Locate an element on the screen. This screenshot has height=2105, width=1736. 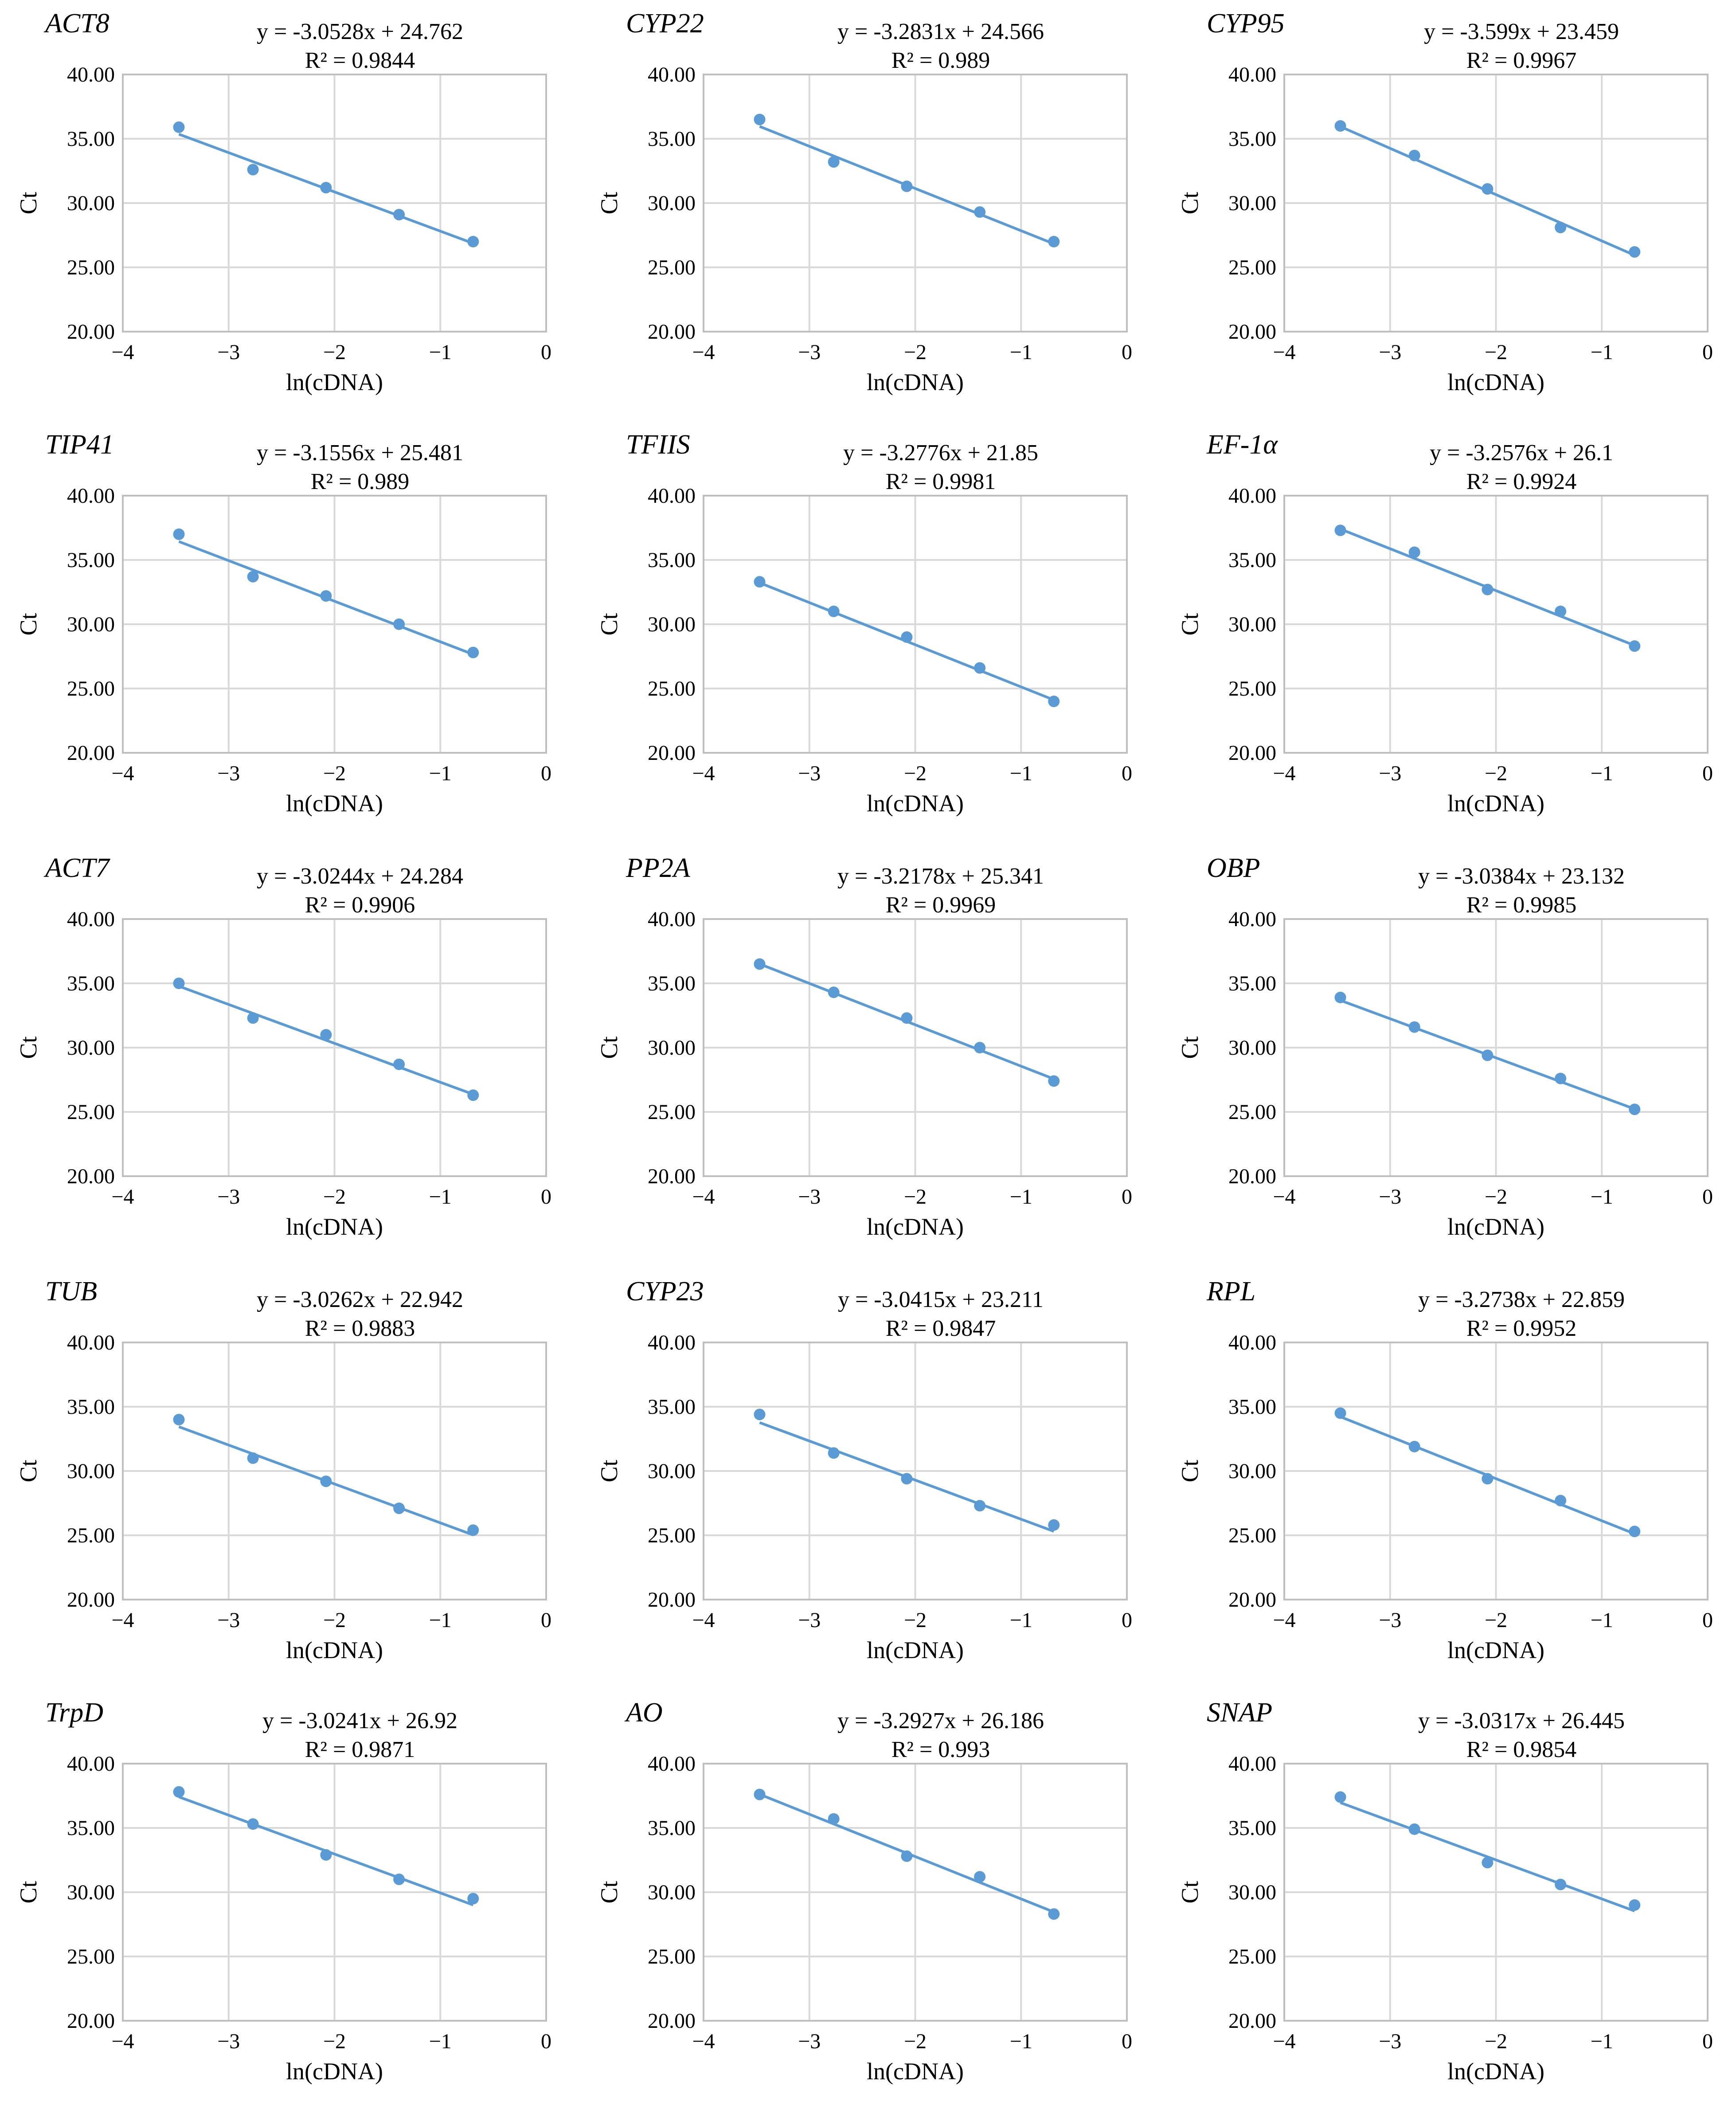
gene-title: OBP is located at coordinates (1233, 868).